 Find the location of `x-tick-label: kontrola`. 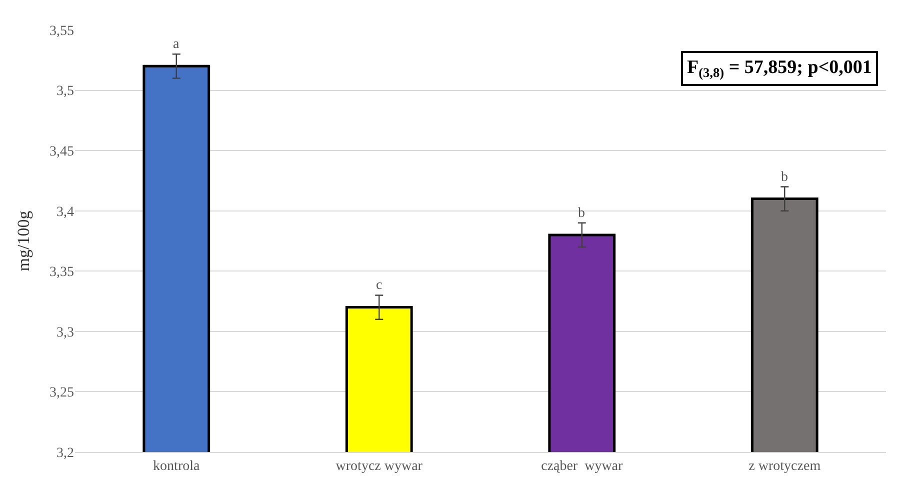

x-tick-label: kontrola is located at coordinates (176, 466).